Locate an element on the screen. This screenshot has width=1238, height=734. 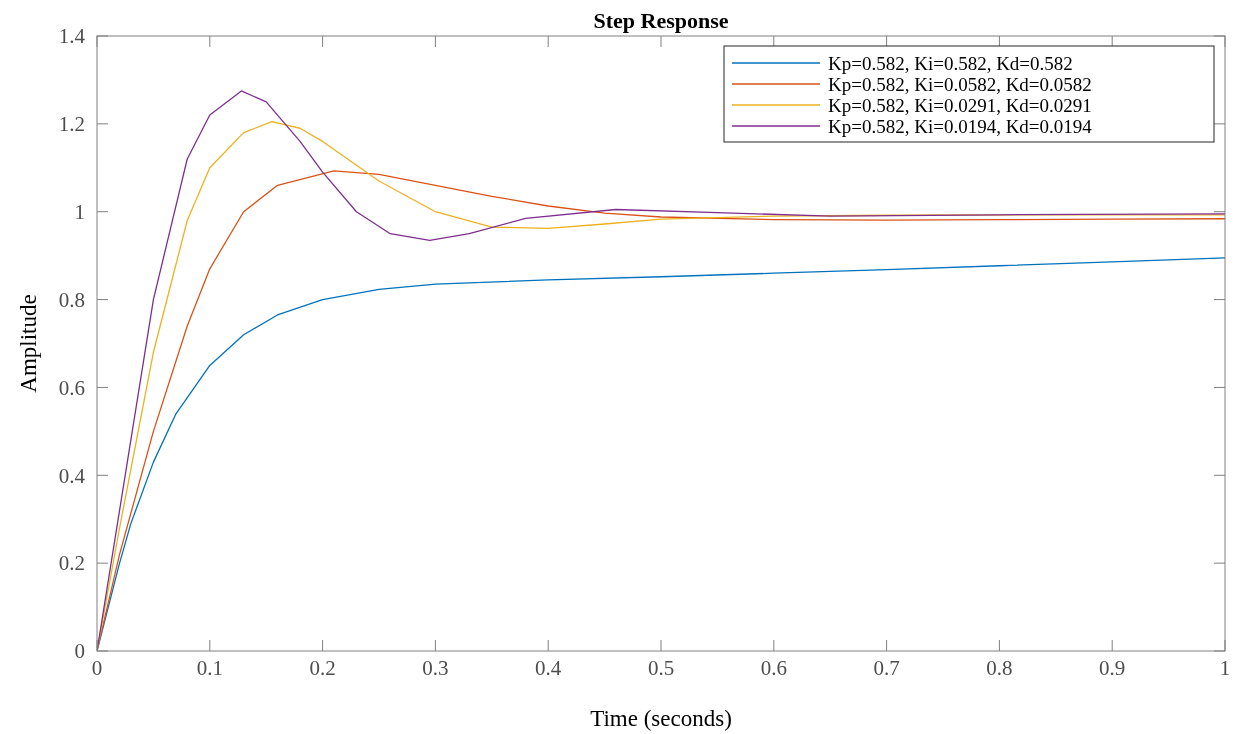
legend-label: Kp=0.582, Ki=0.0582, Kd=0.0582 is located at coordinates (960, 84).